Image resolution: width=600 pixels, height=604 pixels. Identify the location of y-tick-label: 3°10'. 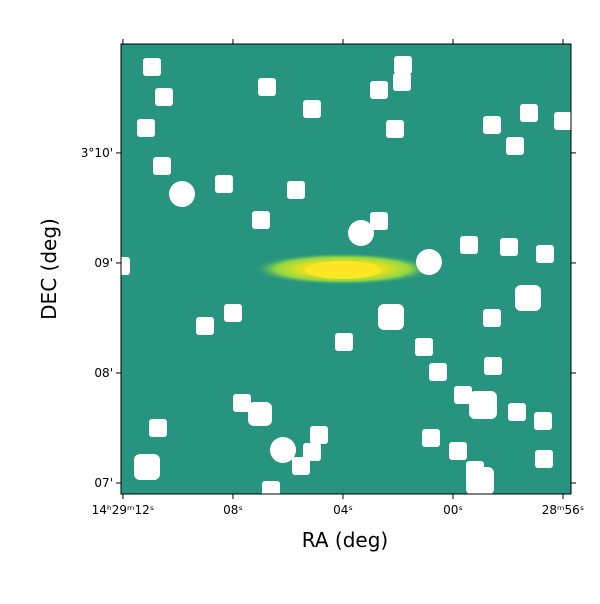
(97, 153).